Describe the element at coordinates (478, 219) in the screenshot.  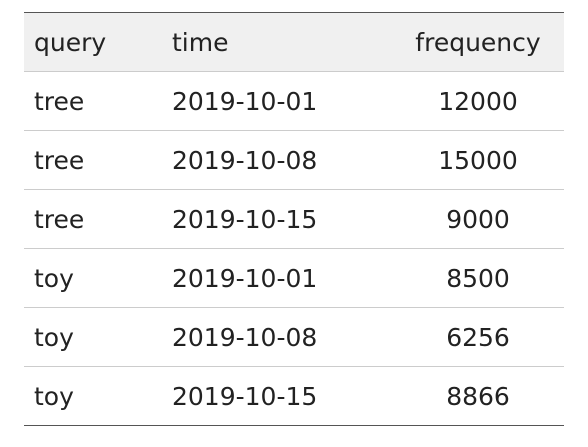
I see `table-cell: 9000` at that location.